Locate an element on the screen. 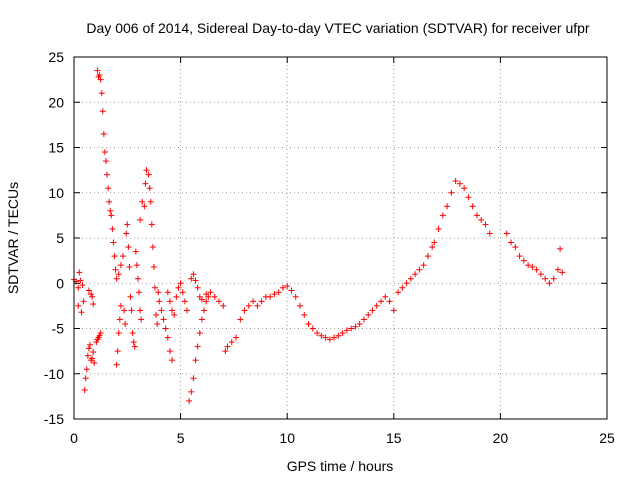 Image resolution: width=640 pixels, height=480 pixels. x-tick-label: 5 is located at coordinates (181, 438).